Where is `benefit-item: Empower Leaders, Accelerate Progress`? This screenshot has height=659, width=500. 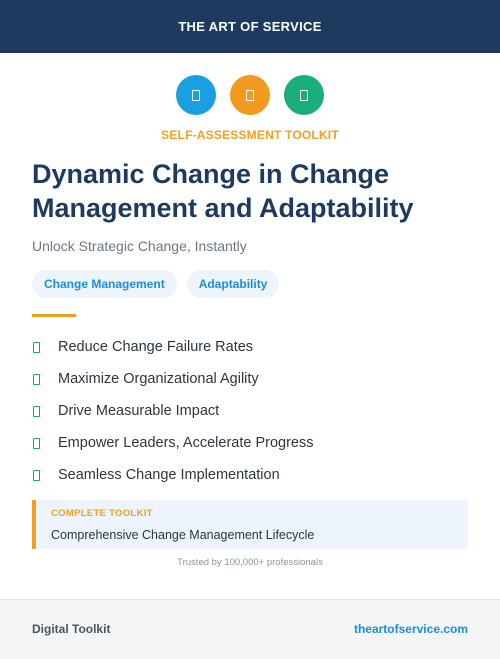 benefit-item: Empower Leaders, Accelerate Progress is located at coordinates (173, 443).